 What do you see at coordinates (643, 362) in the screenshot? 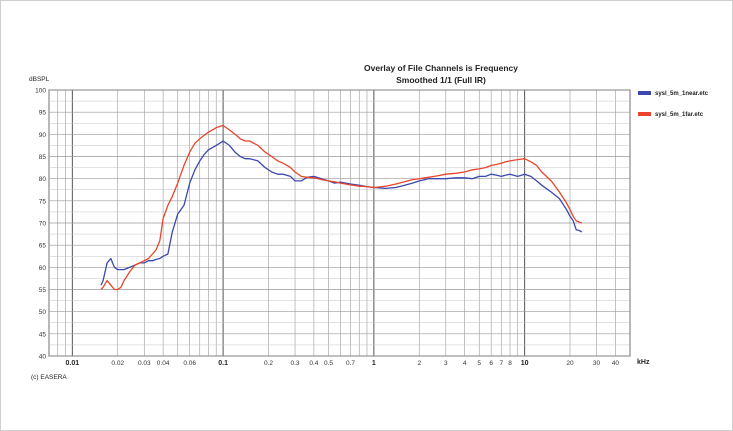
I see `x-axis-unit-label: kHz` at bounding box center [643, 362].